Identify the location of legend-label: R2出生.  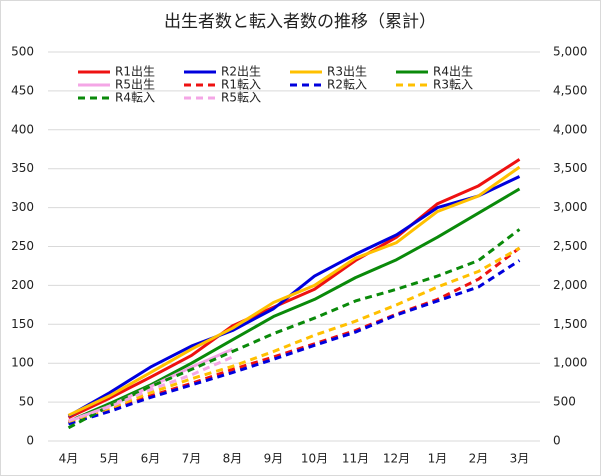
(241, 72).